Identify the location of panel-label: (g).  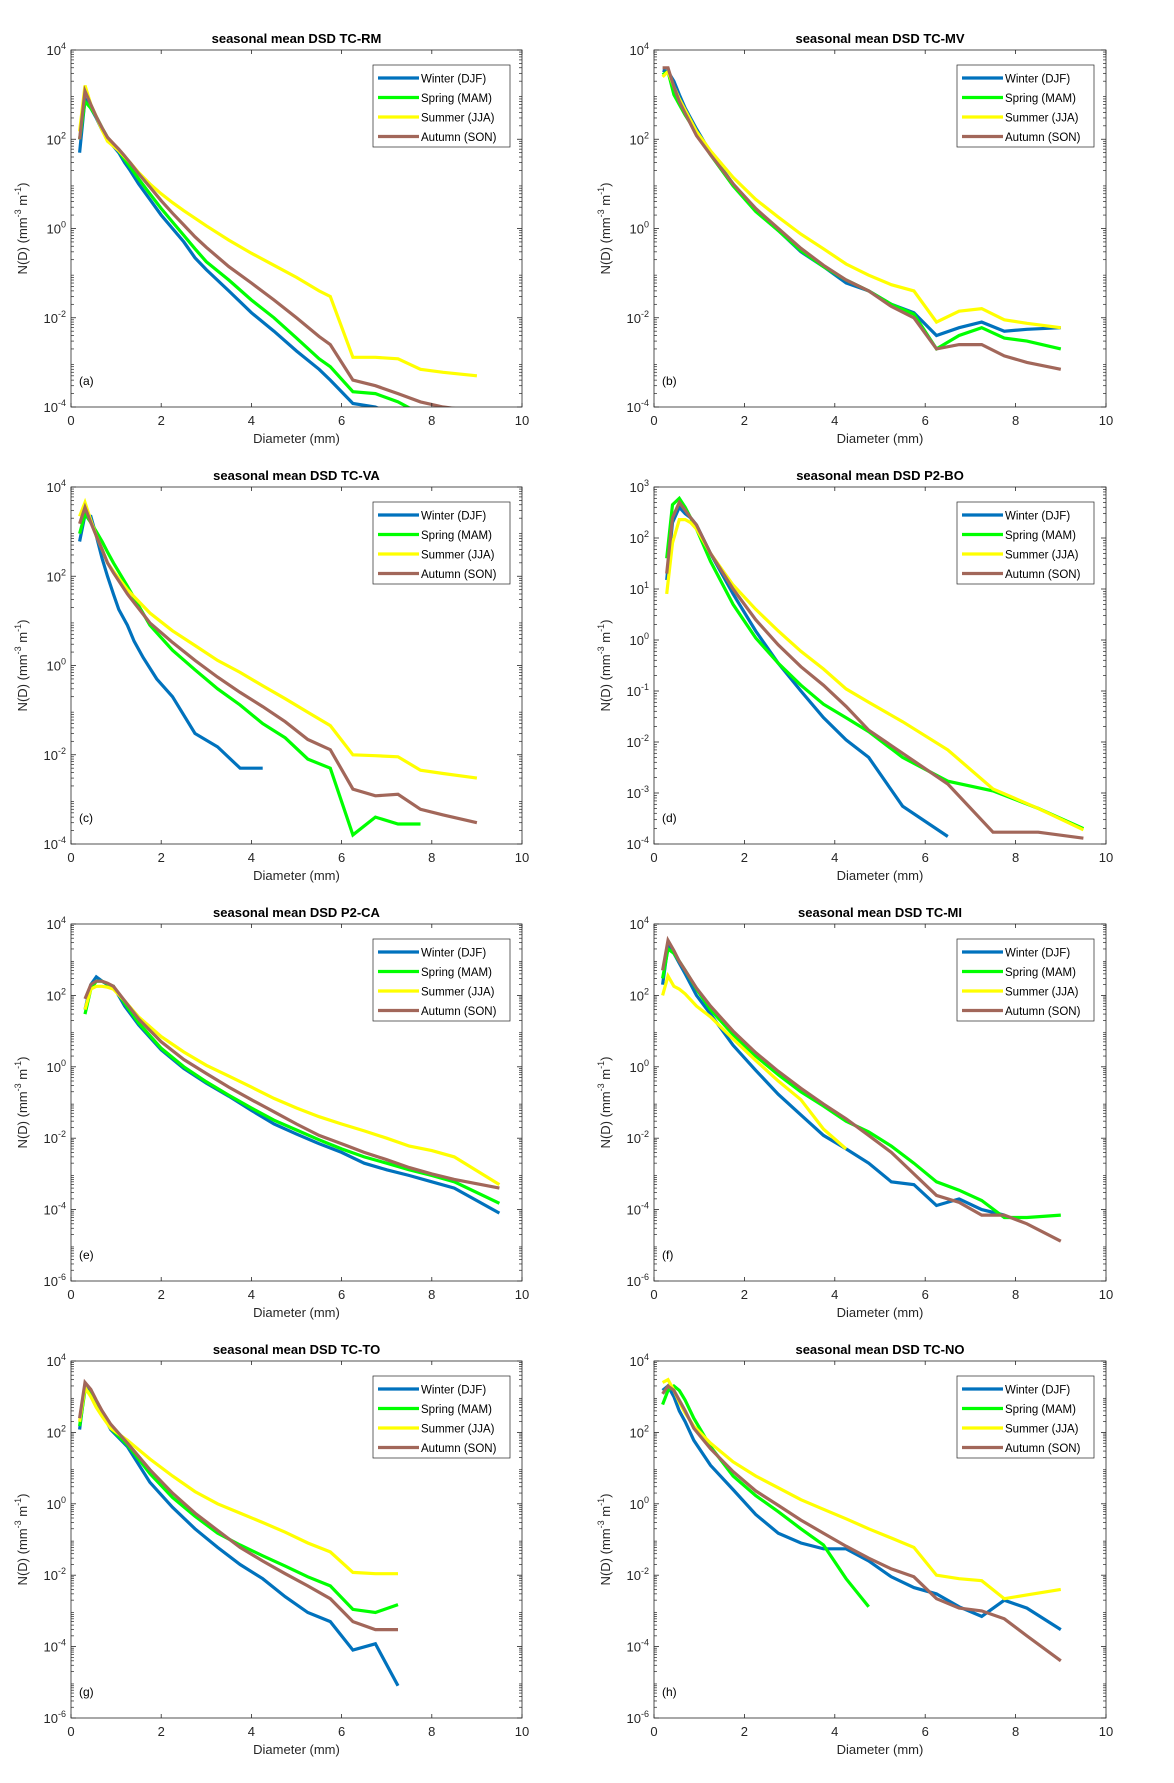
(86, 1692).